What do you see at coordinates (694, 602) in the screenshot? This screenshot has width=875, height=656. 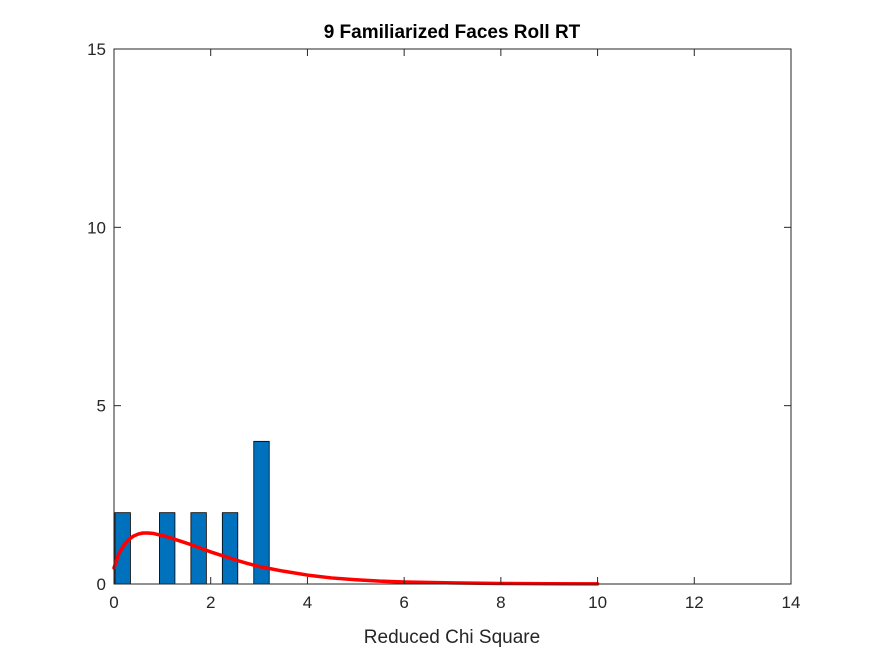 I see `x-tick-label: 12` at bounding box center [694, 602].